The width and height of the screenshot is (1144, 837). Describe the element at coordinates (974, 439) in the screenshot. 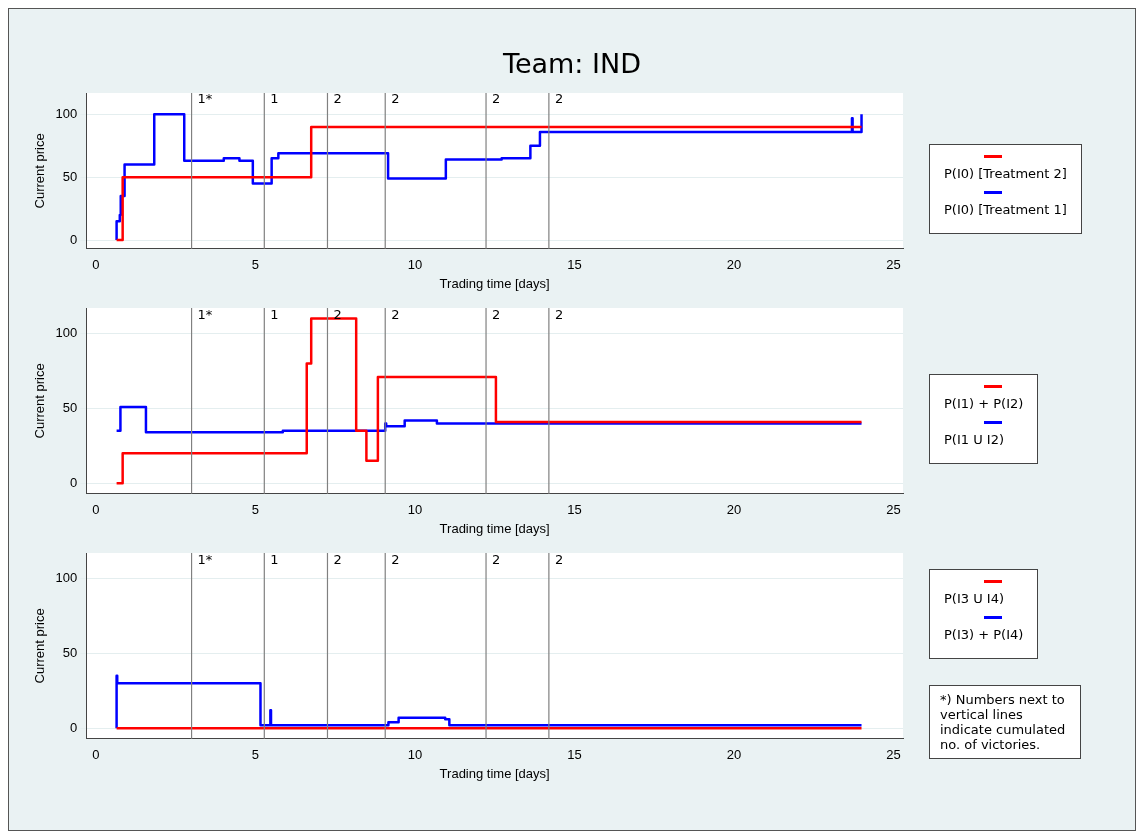

I see `legend-label: P(I1 U I2)` at that location.